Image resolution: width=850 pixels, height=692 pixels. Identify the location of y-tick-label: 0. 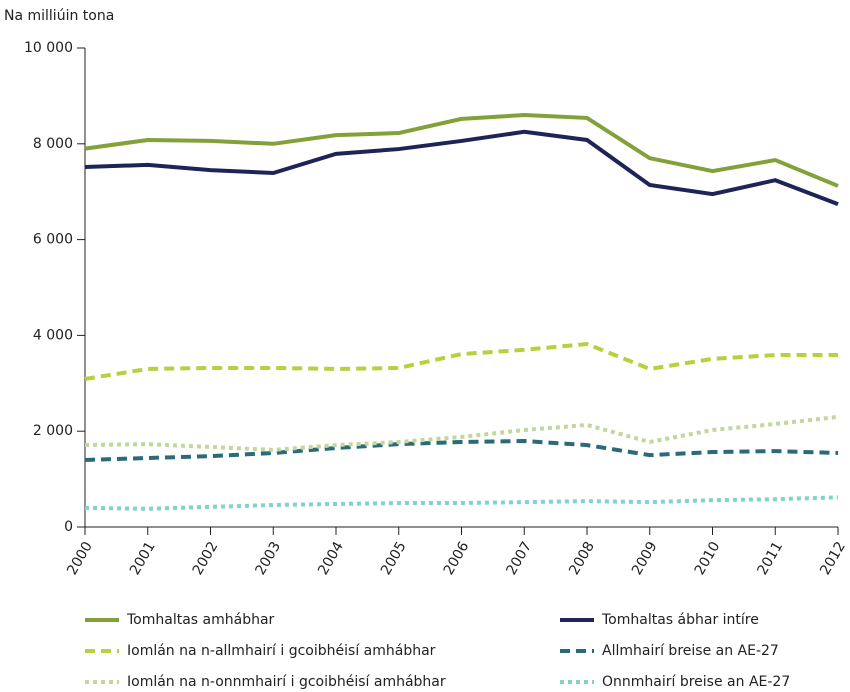
(68, 527).